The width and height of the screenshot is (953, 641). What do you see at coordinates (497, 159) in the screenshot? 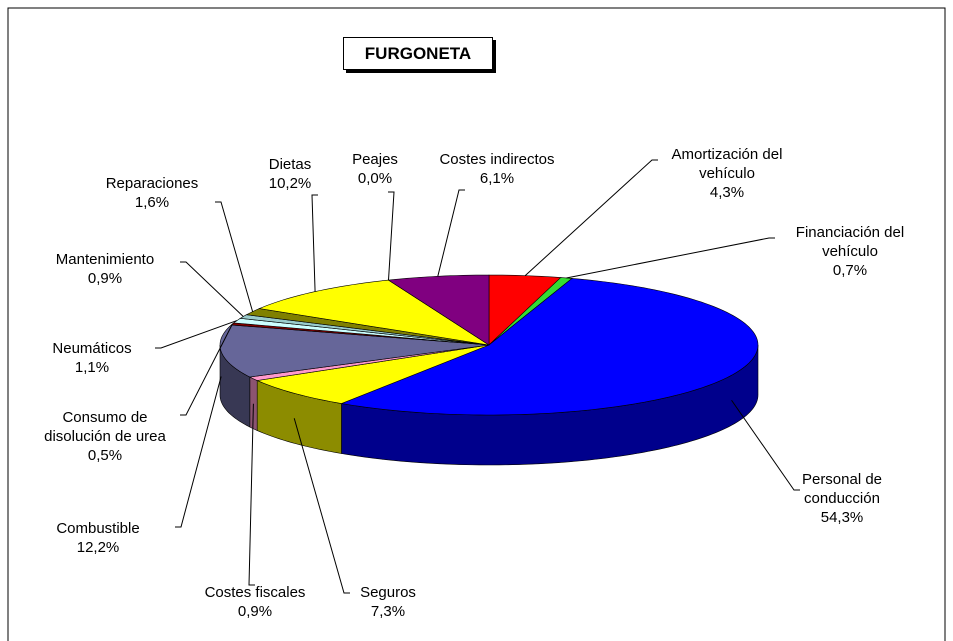
I see `slice-label: Costes indirectos` at bounding box center [497, 159].